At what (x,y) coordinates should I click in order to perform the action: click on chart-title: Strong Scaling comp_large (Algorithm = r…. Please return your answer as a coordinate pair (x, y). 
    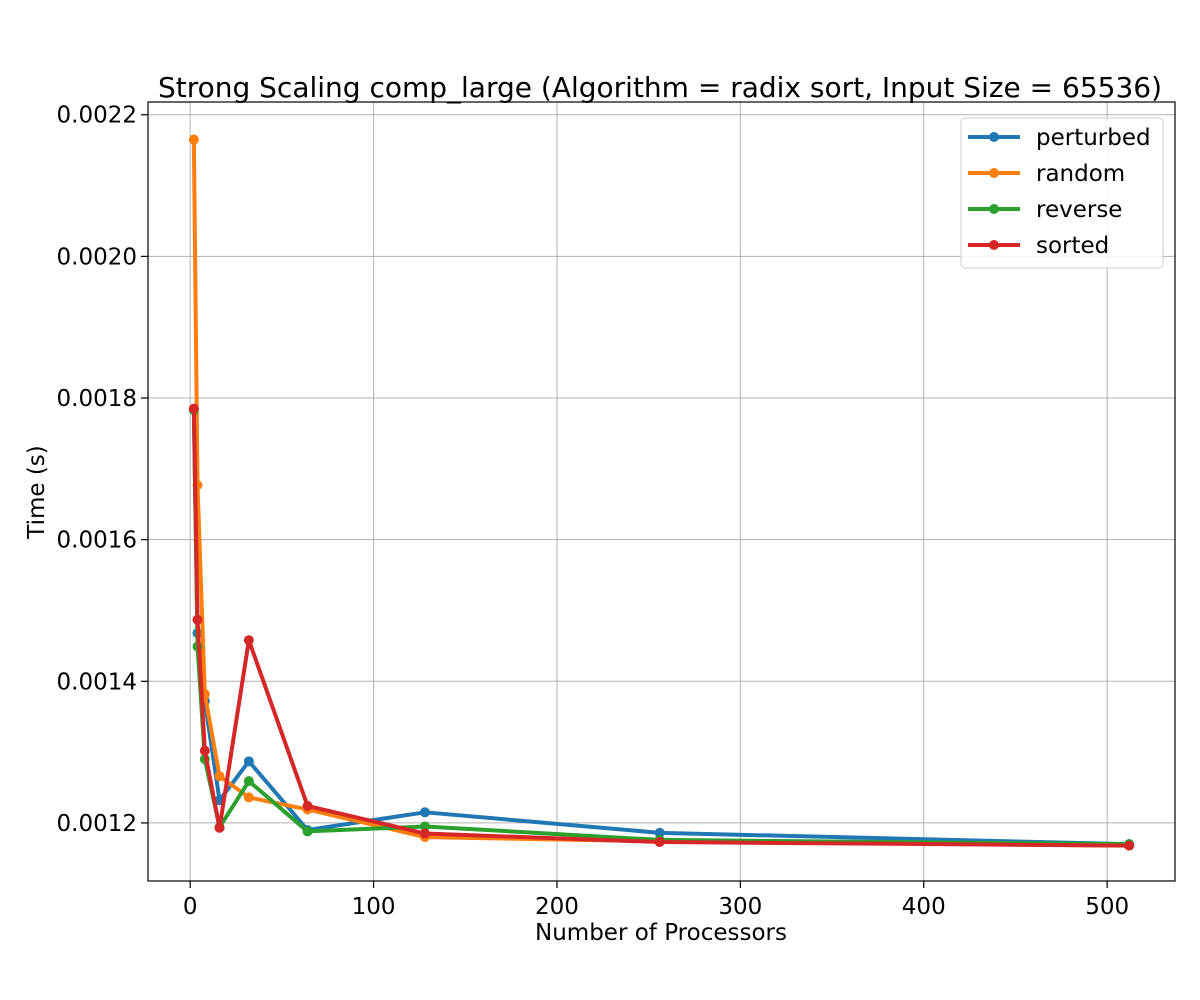
    Looking at the image, I should click on (660, 87).